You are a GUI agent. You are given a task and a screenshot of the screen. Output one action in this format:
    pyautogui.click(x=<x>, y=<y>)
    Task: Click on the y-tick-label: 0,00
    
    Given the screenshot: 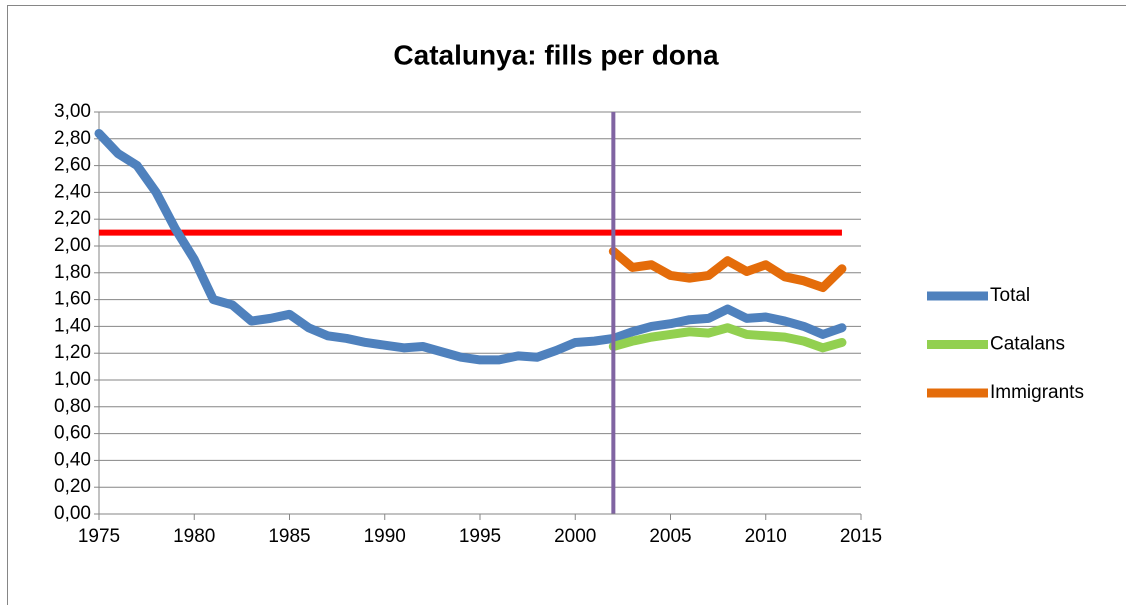 What is the action you would take?
    pyautogui.click(x=72, y=513)
    